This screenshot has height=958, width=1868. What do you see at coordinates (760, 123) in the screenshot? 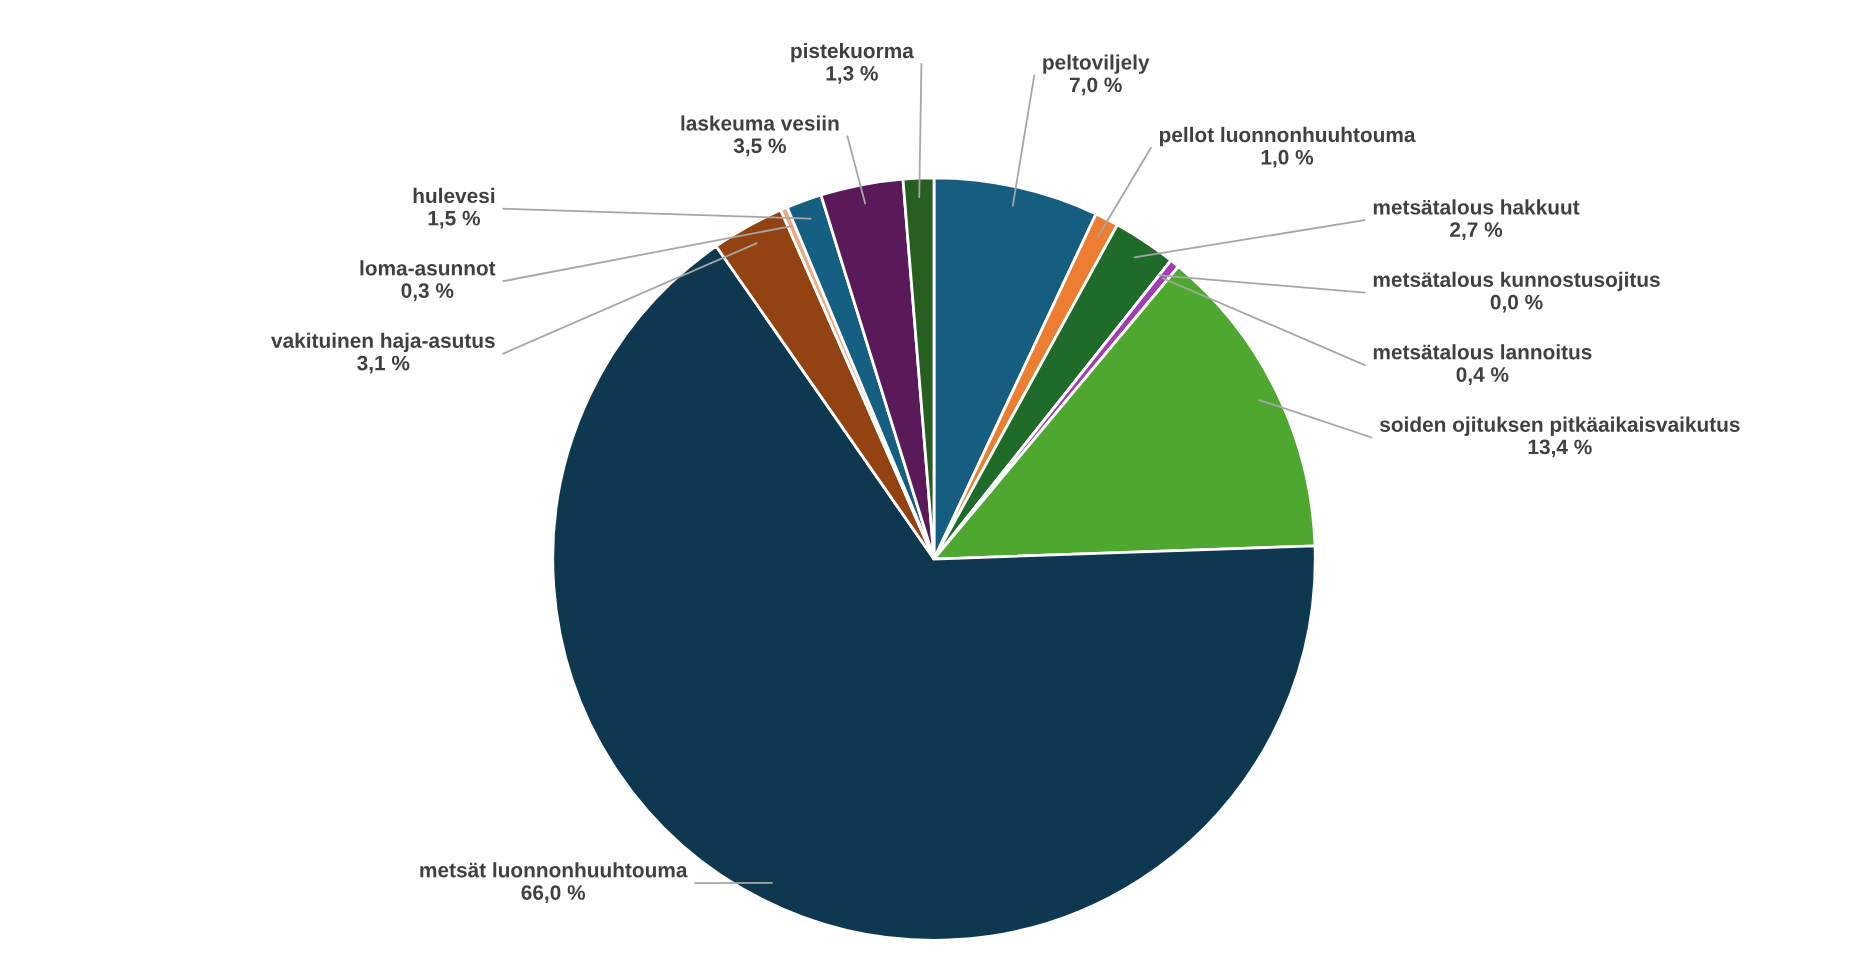
I see `slice-label: laskeuma vesiin` at bounding box center [760, 123].